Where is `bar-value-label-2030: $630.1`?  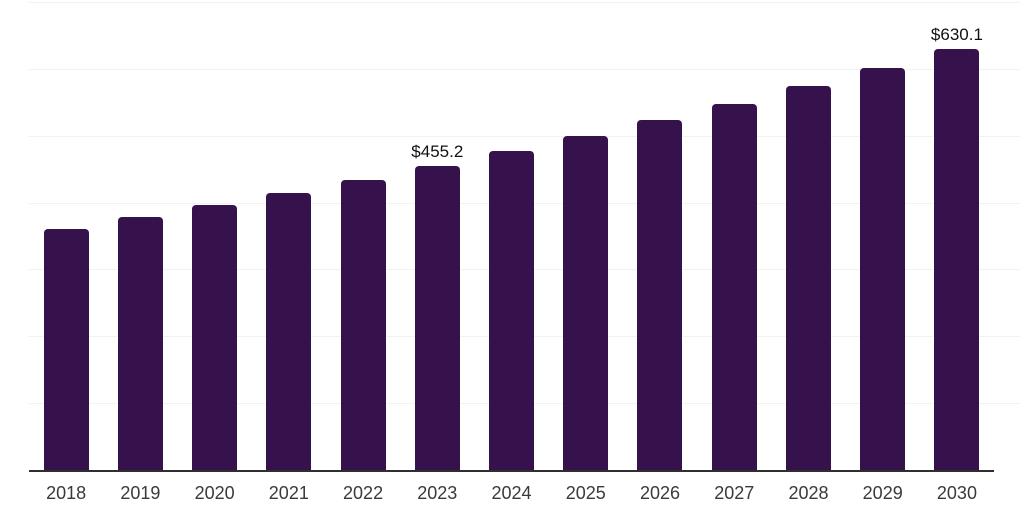 bar-value-label-2030: $630.1 is located at coordinates (956, 35).